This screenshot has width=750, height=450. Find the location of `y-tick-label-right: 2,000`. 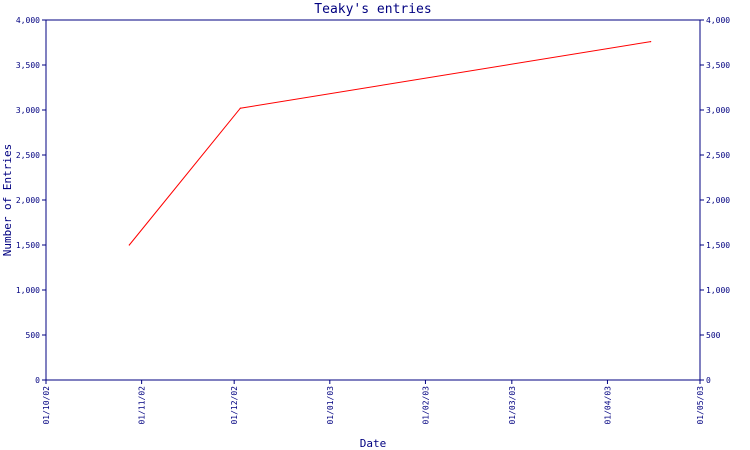

y-tick-label-right: 2,000 is located at coordinates (718, 200).